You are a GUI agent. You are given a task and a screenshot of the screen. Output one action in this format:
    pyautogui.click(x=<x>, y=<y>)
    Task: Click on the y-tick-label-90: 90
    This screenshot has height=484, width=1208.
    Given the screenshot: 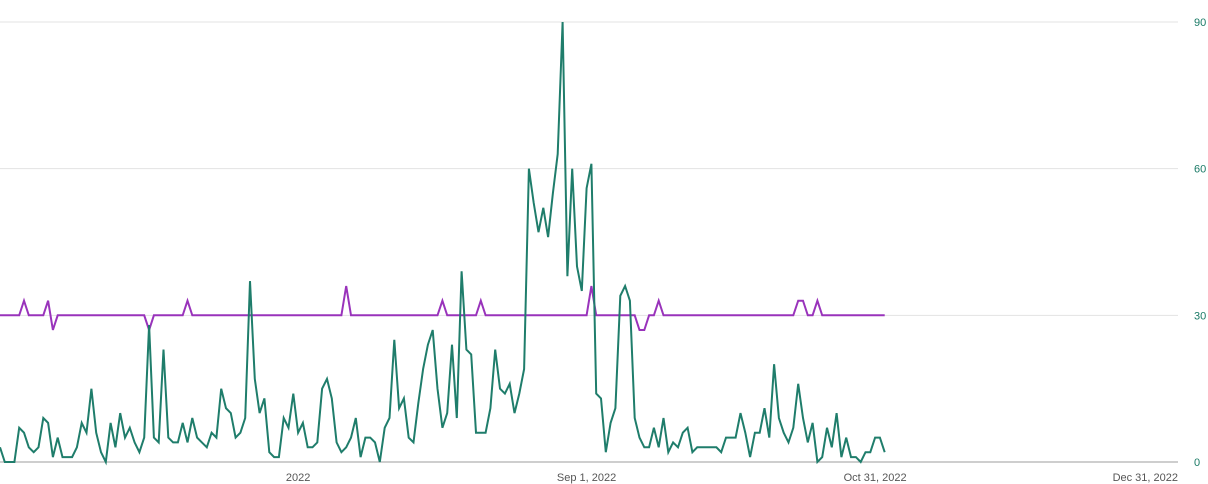 What is the action you would take?
    pyautogui.click(x=1200, y=23)
    